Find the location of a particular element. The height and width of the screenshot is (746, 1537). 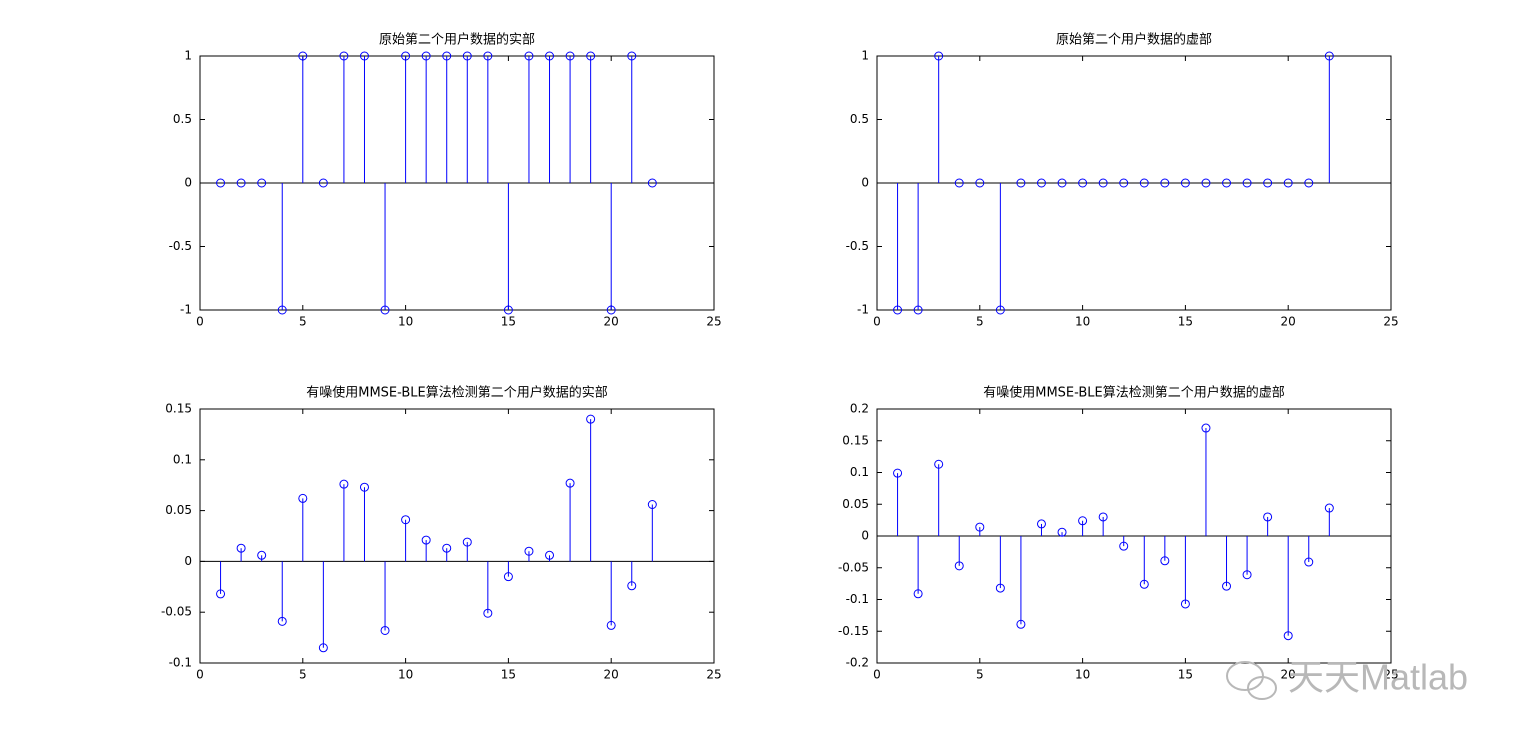

chart-title: 有噪使用MMSE-BLE算法检测第二个用户数据的实部 is located at coordinates (457, 393).